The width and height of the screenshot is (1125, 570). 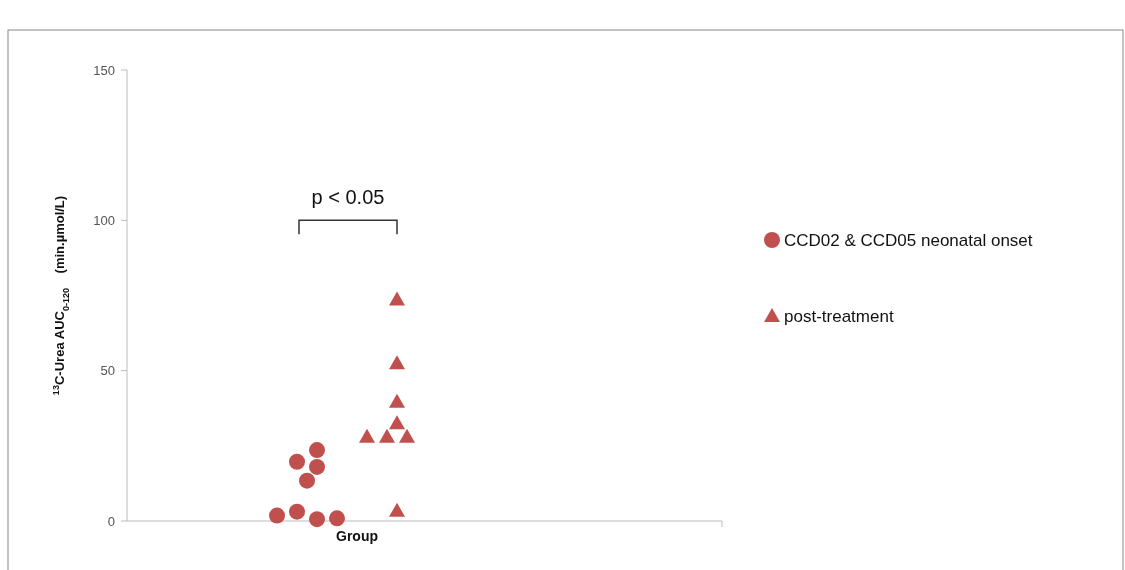 What do you see at coordinates (111, 521) in the screenshot?
I see `y-tick-label: 0` at bounding box center [111, 521].